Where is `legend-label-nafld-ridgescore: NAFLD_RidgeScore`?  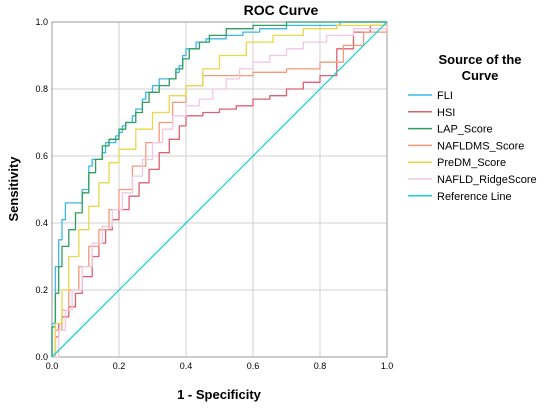
legend-label-nafld-ridgescore: NAFLD_RidgeScore is located at coordinates (487, 180).